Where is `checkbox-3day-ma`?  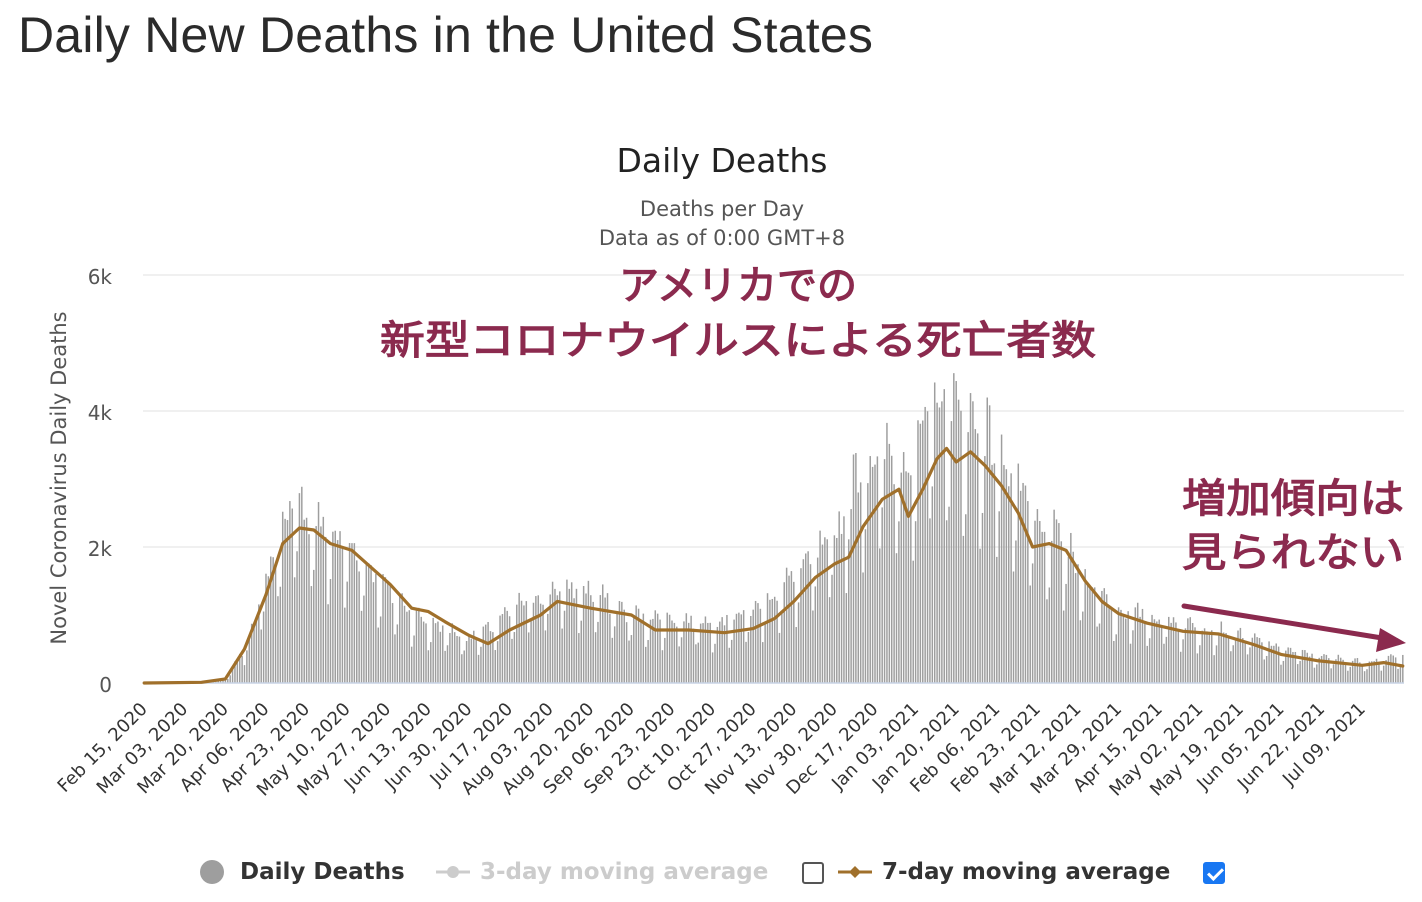 checkbox-3day-ma is located at coordinates (813, 873).